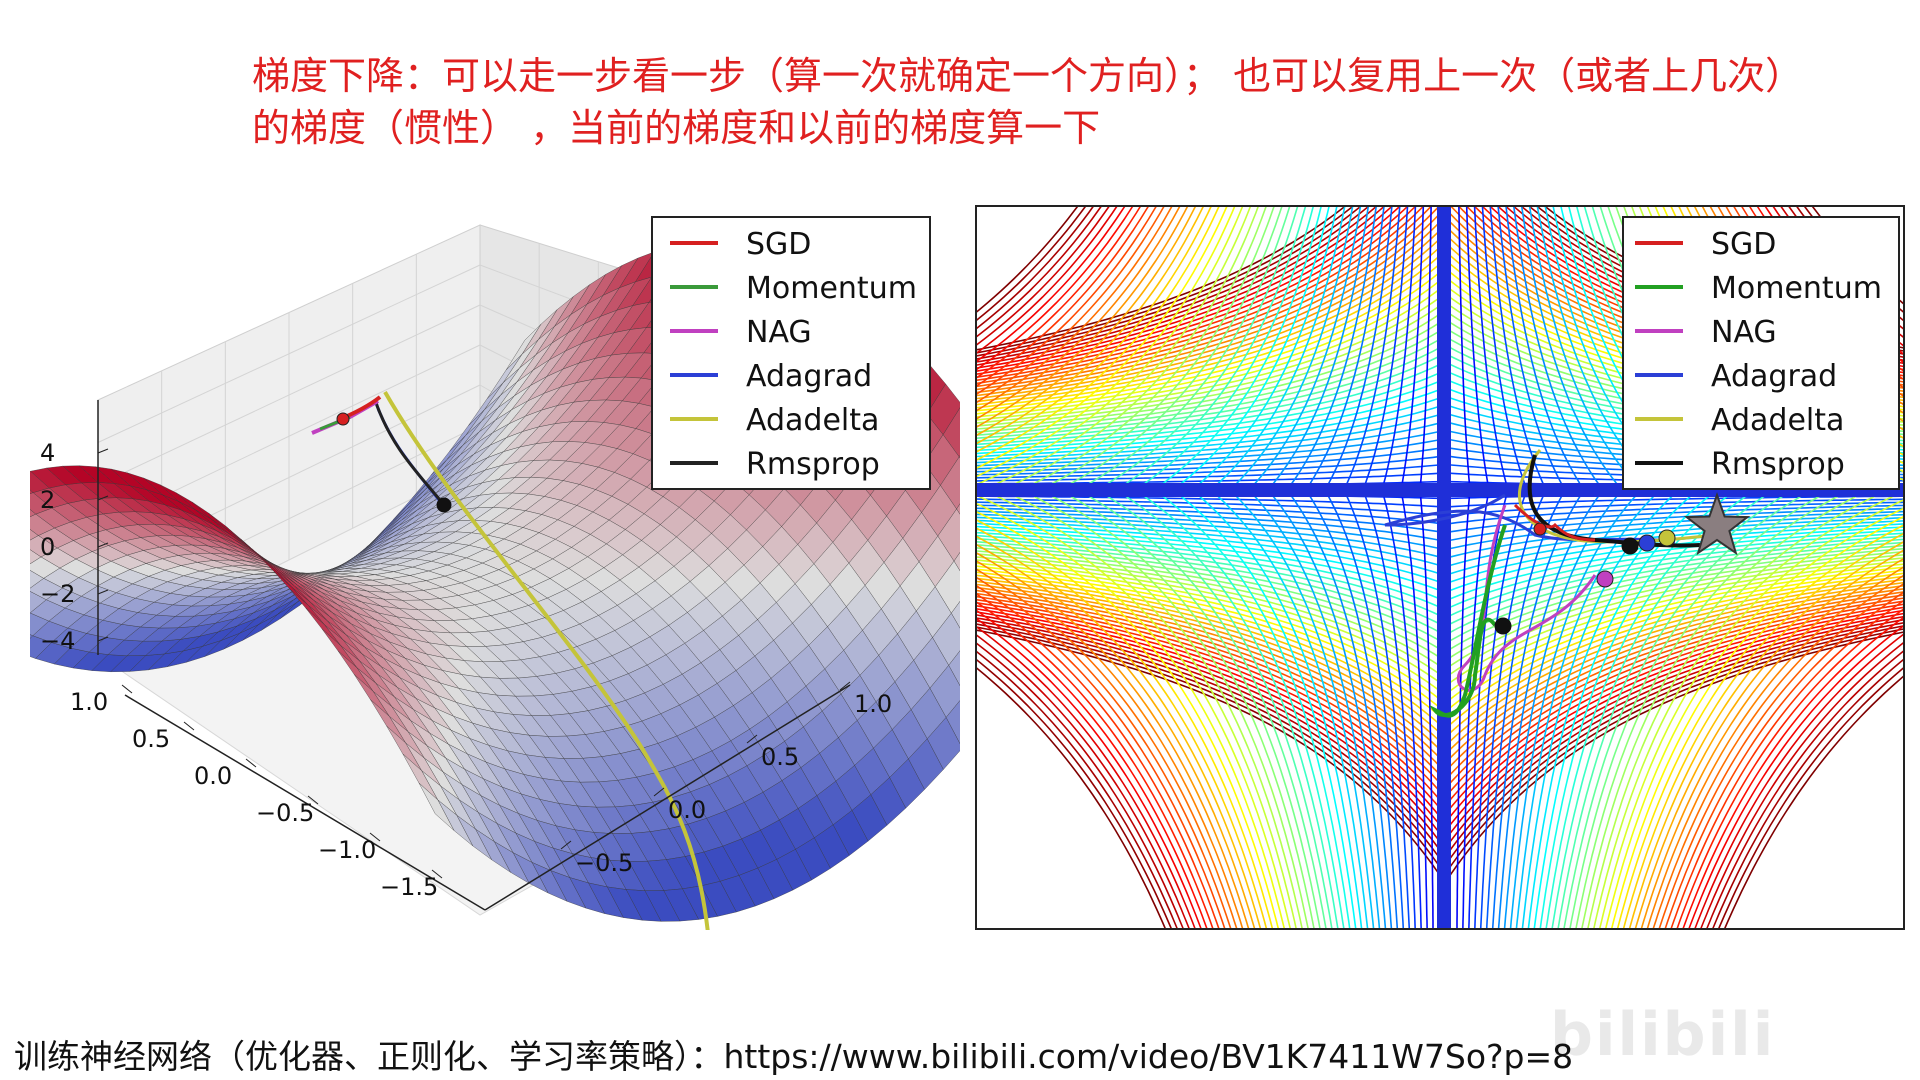 This screenshot has width=1920, height=1080. What do you see at coordinates (604, 863) in the screenshot?
I see `y-tick-label: −0.5` at bounding box center [604, 863].